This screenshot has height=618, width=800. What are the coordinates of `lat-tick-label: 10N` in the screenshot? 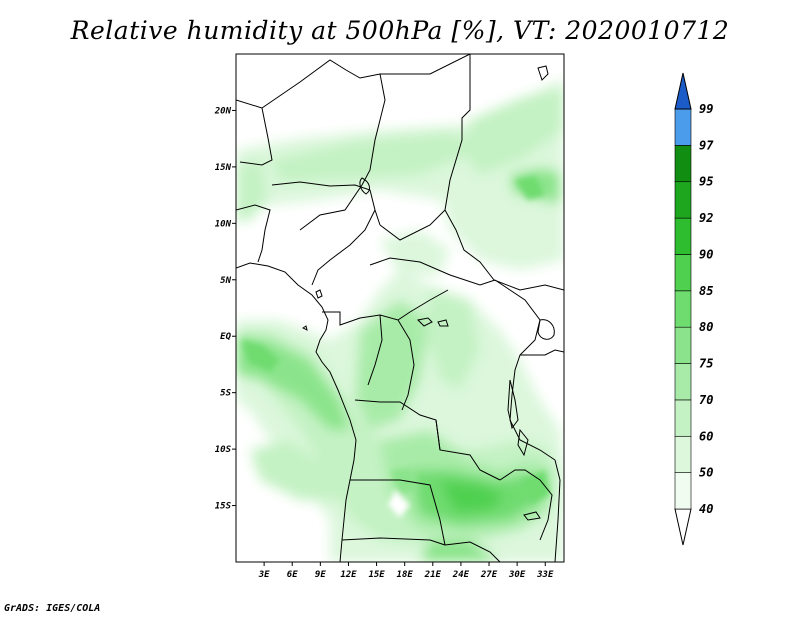 It's located at (223, 224).